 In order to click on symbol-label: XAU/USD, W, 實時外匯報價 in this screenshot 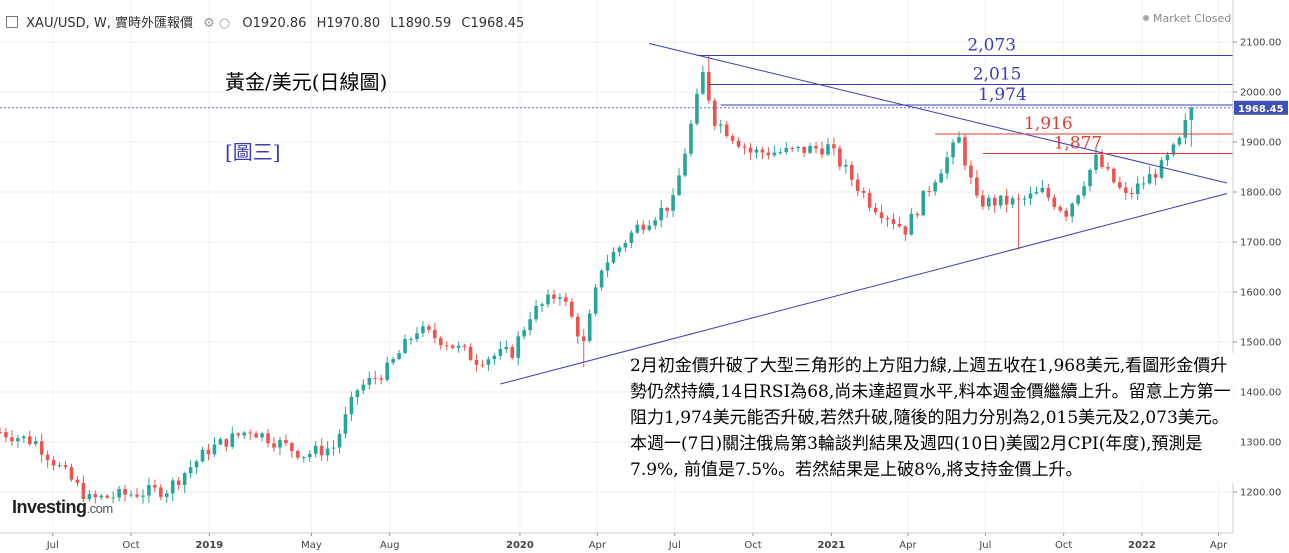, I will do `click(109, 23)`.